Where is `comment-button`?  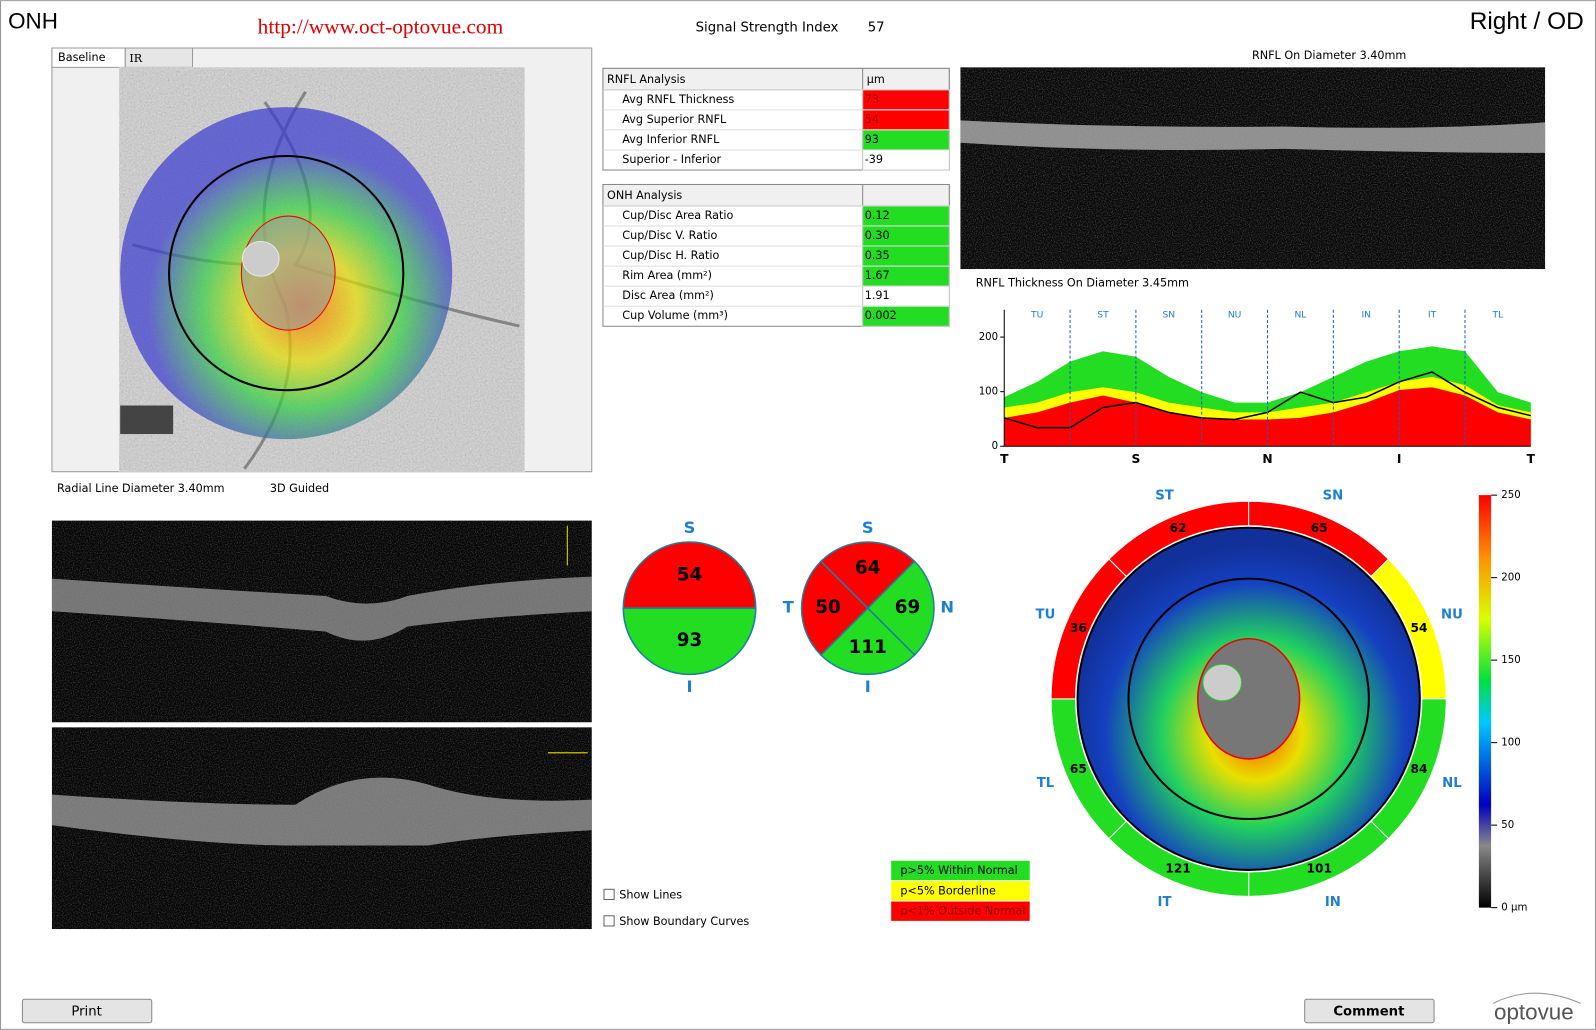
comment-button is located at coordinates (1369, 1011).